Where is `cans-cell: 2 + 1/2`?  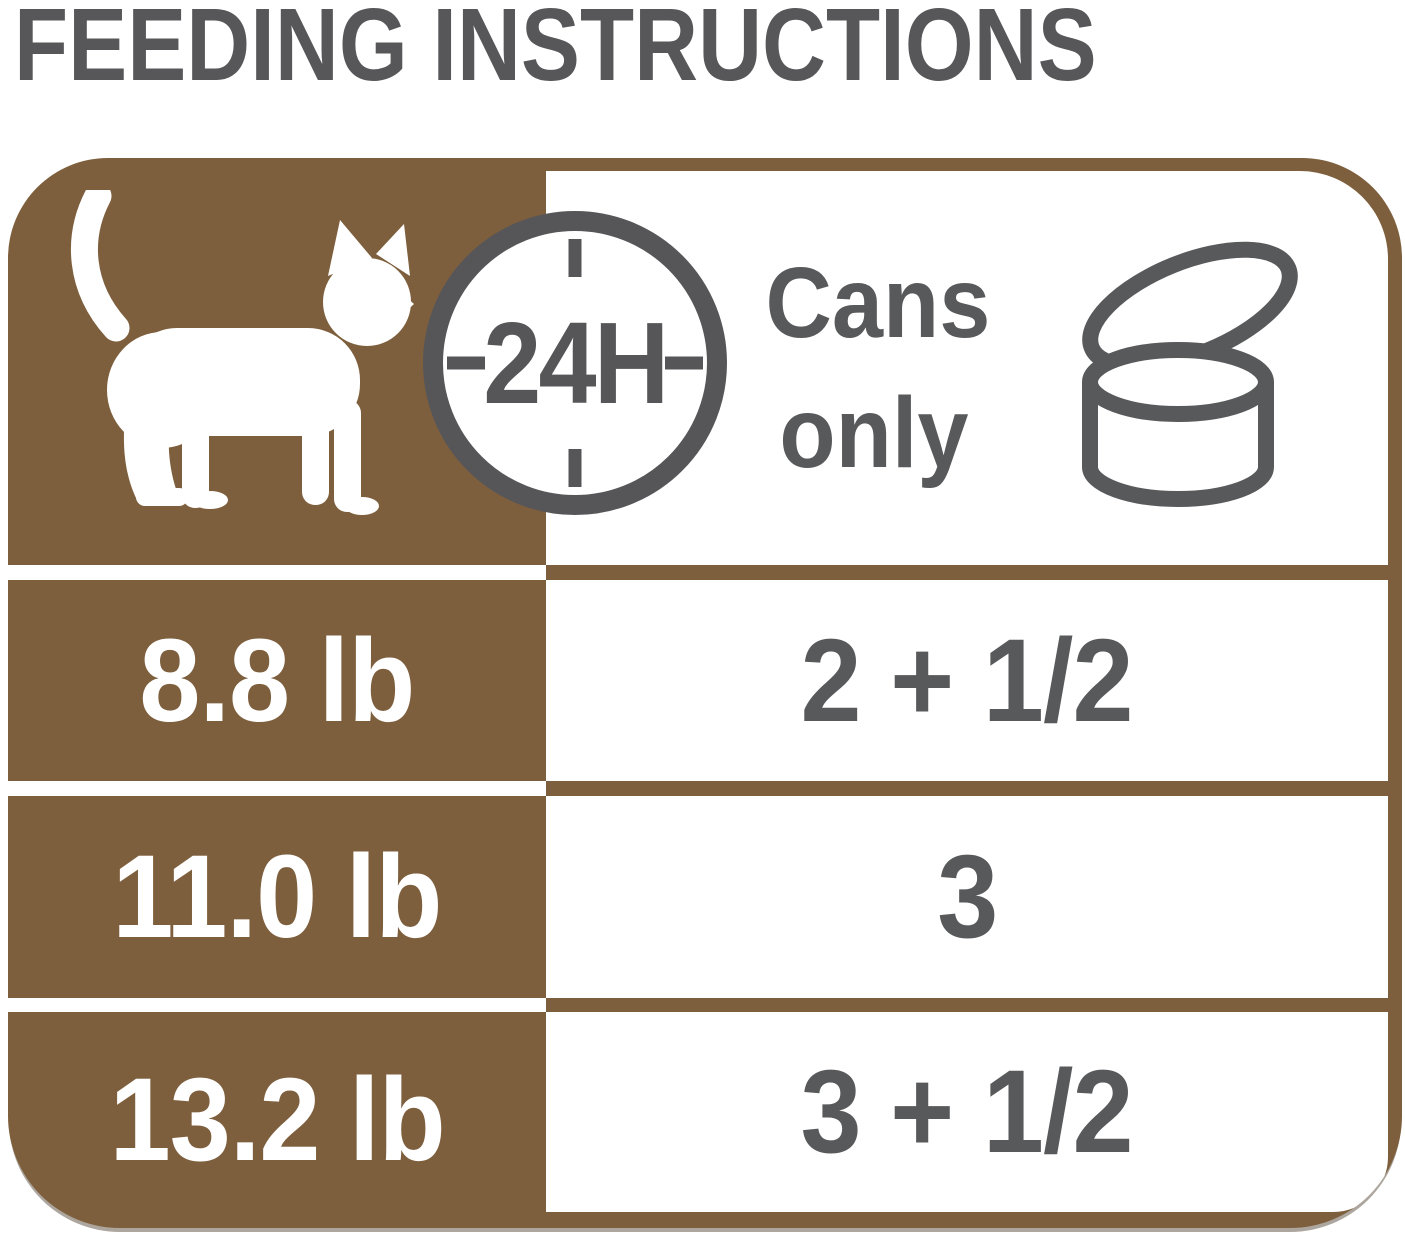
cans-cell: 2 + 1/2 is located at coordinates (967, 680).